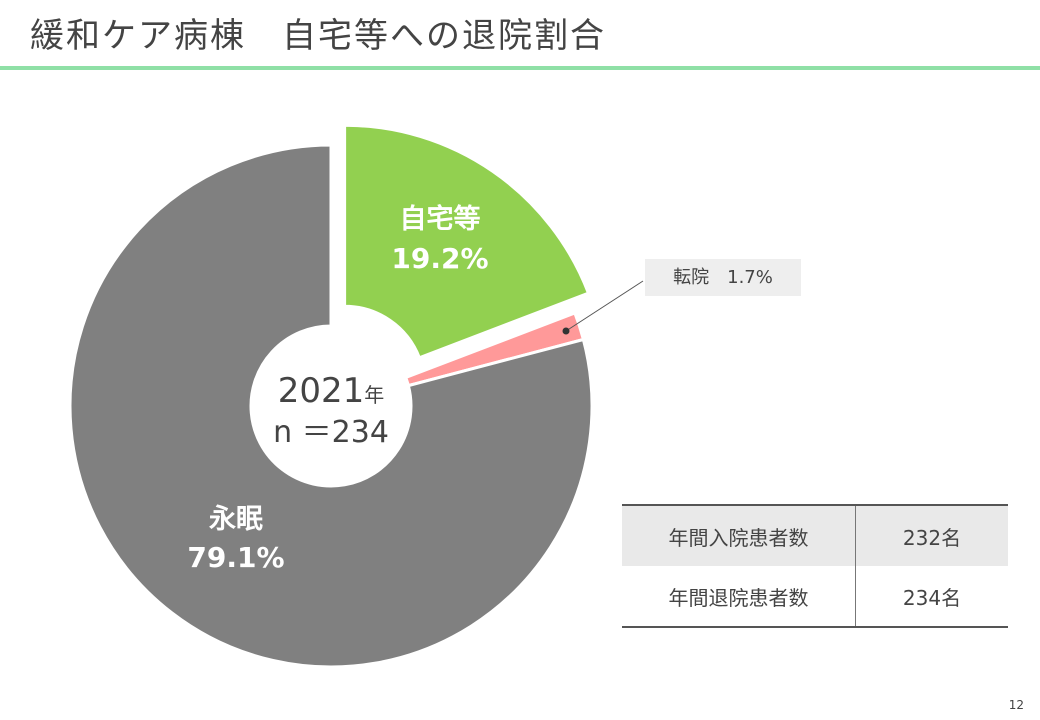 The image size is (1040, 720). What do you see at coordinates (932, 597) in the screenshot?
I see `table-cell-value: 234名` at bounding box center [932, 597].